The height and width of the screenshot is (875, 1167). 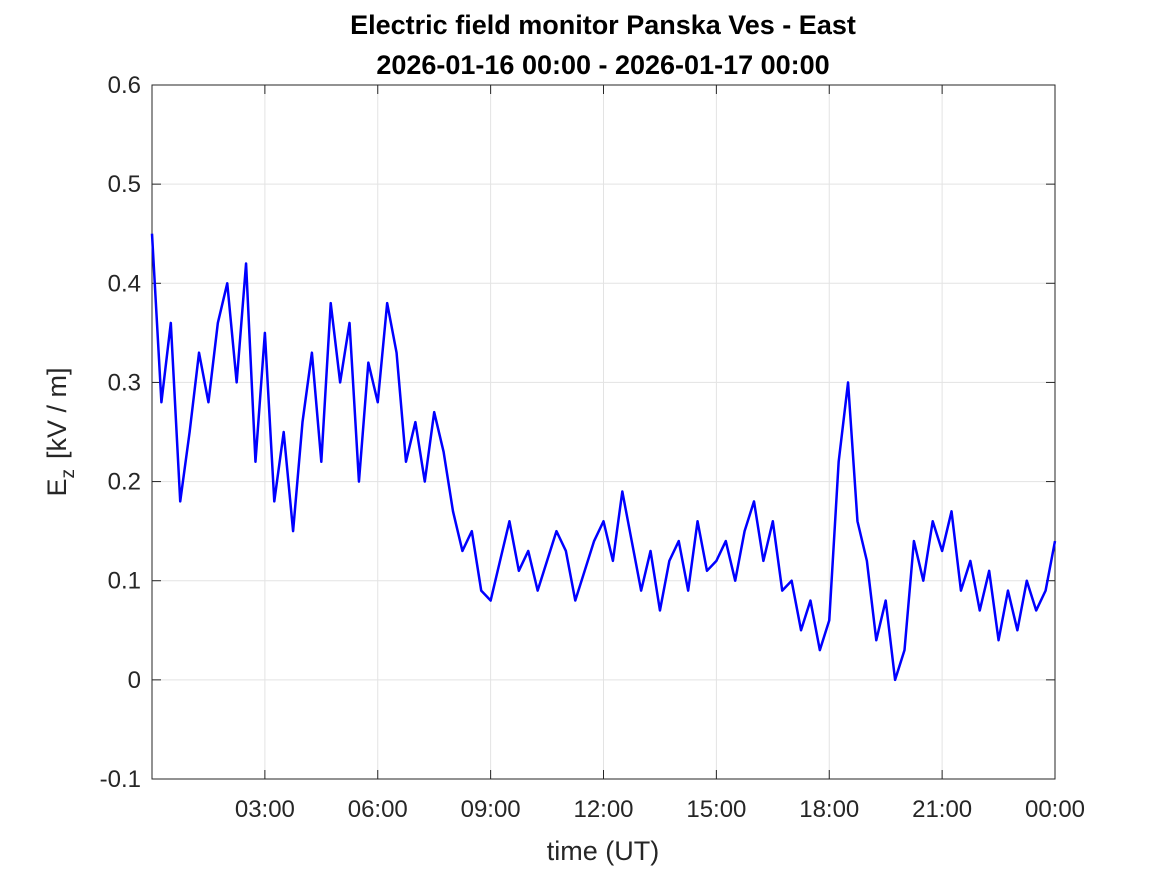 I want to click on x-tick-label: 09:00, so click(x=491, y=809).